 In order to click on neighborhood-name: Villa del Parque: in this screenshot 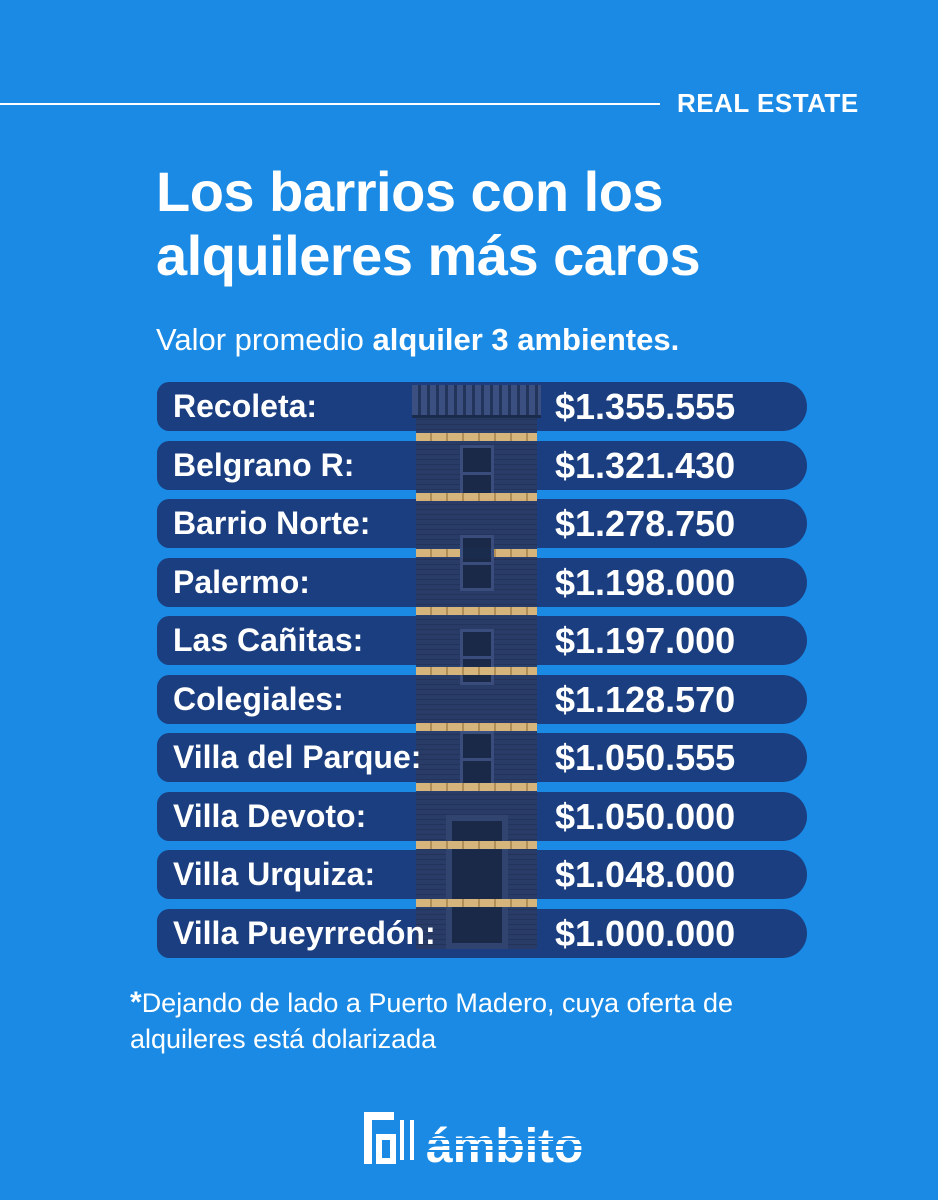, I will do `click(297, 757)`.